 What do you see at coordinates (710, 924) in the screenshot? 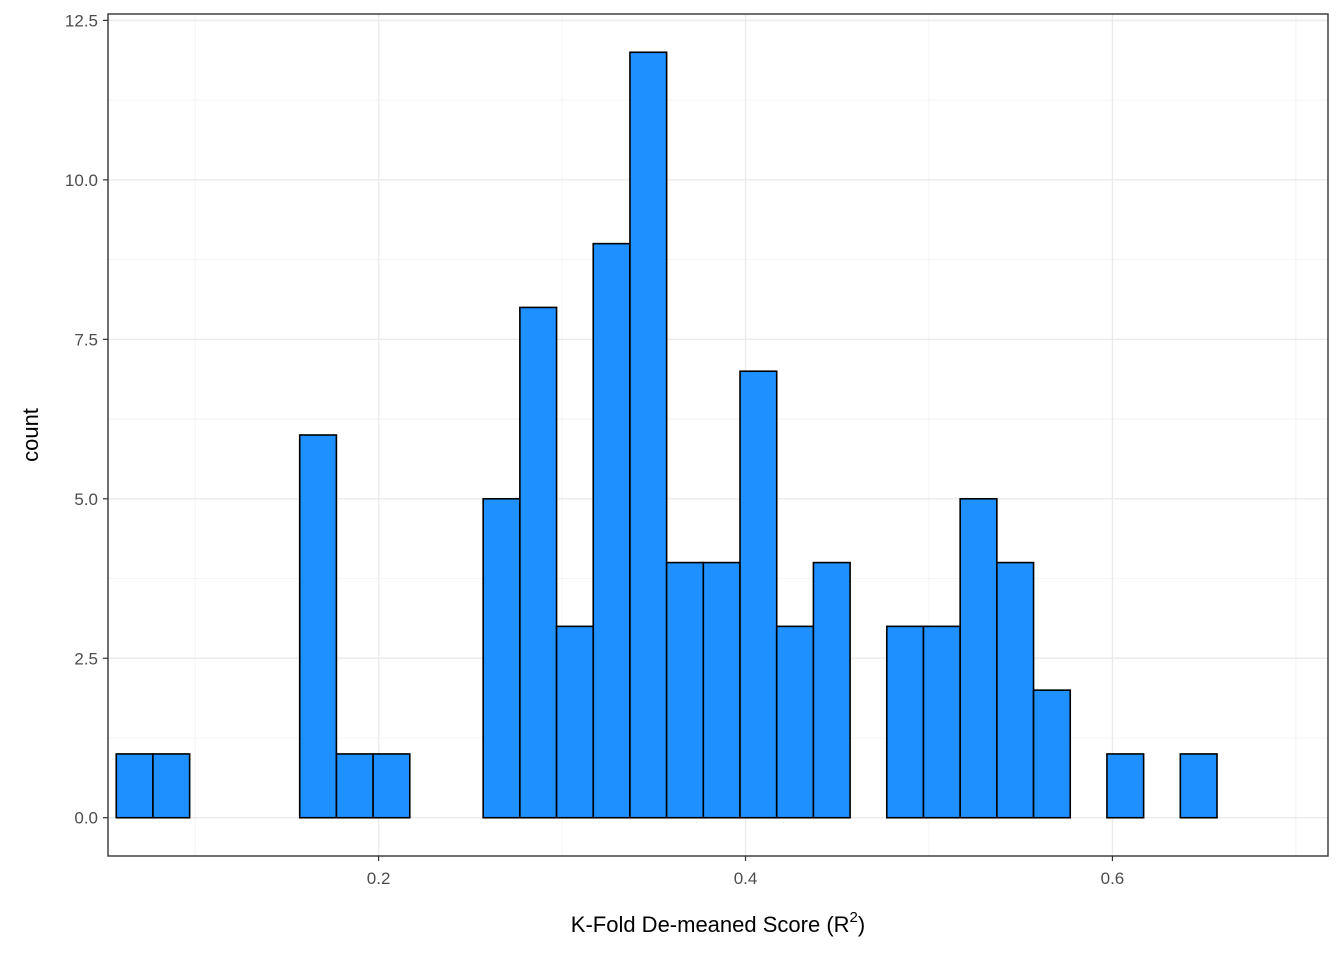
I see `x-axis-title-main: K-Fold De-meaned Score (R` at bounding box center [710, 924].